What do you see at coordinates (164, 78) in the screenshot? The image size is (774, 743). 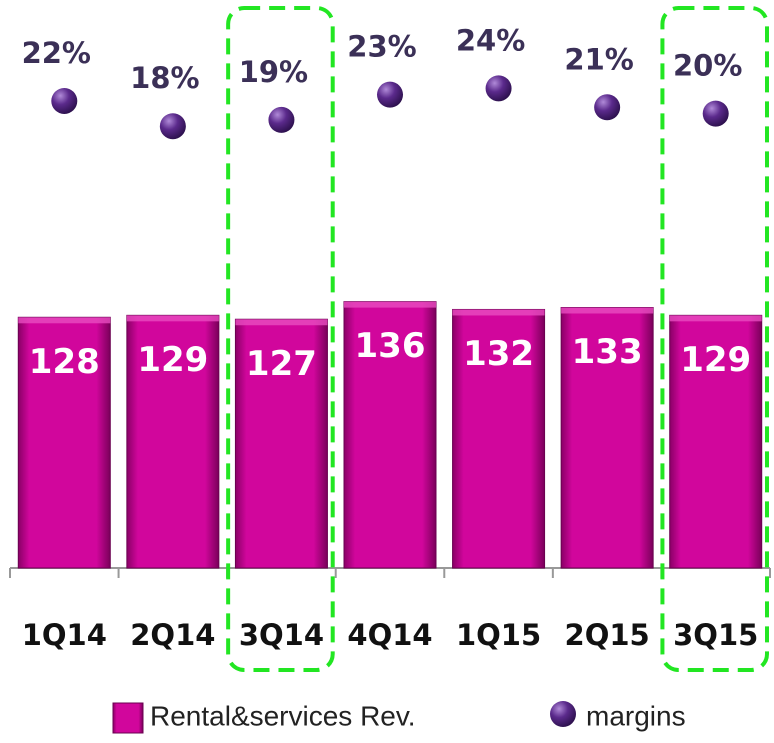 I see `margin-label: 18%` at bounding box center [164, 78].